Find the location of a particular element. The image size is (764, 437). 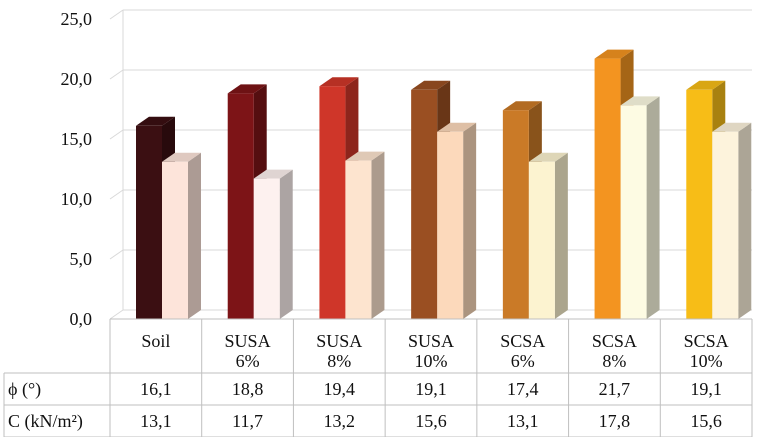

y-tick-label: 20,0 is located at coordinates (77, 79).